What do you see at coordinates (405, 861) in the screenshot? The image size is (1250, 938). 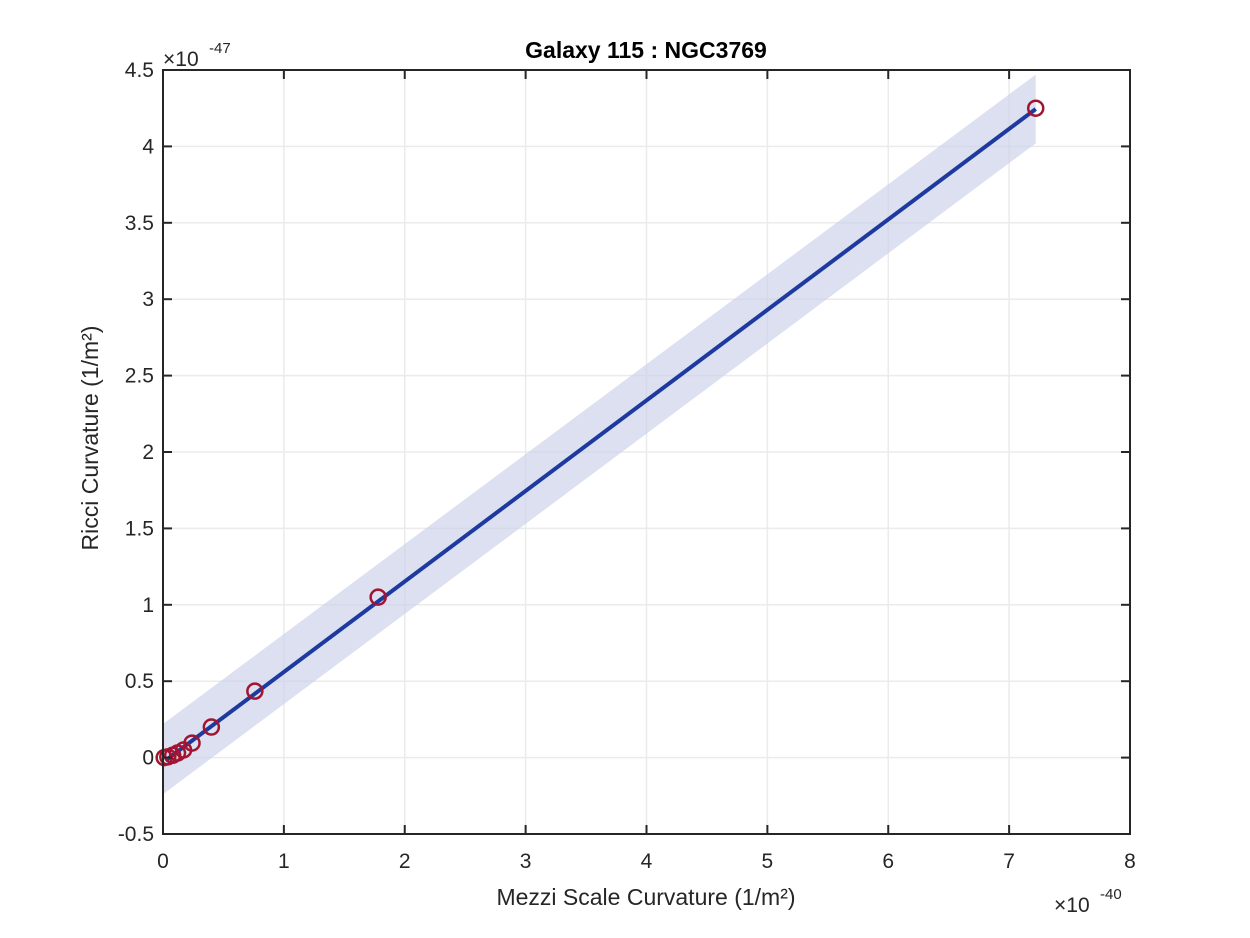 I see `x-tick-label: 2` at bounding box center [405, 861].